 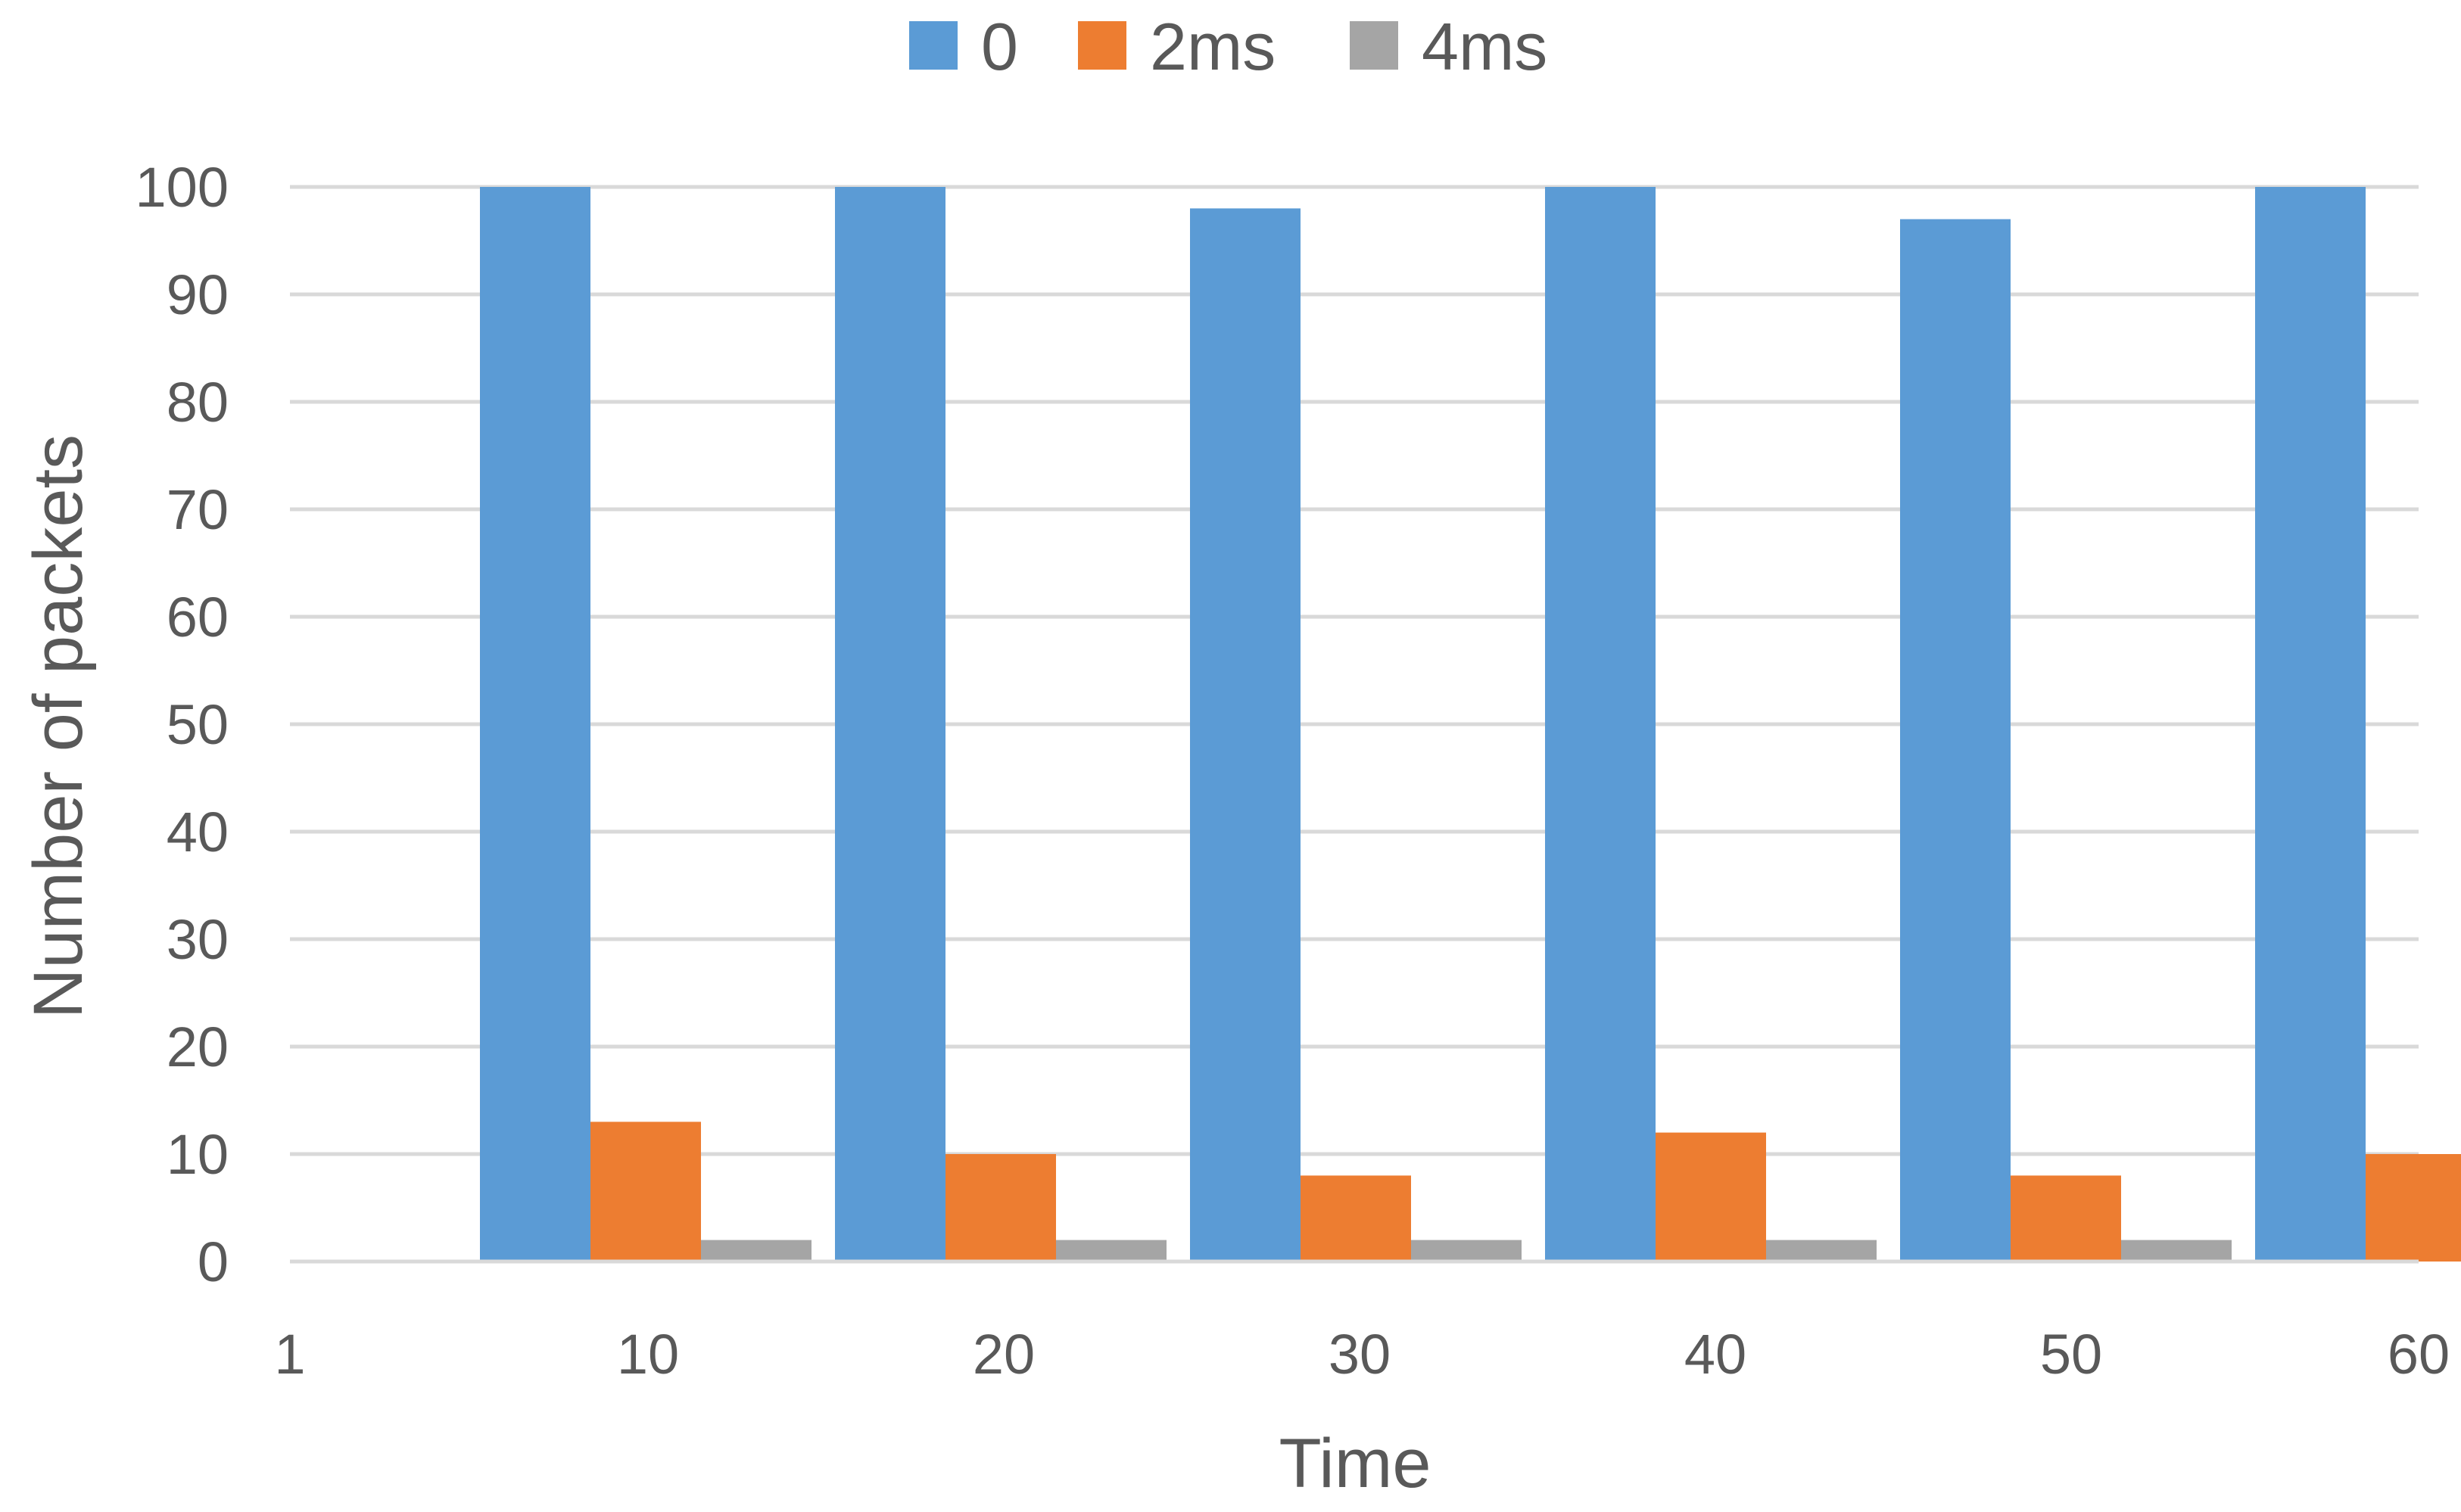 I want to click on legend-swatch-2ms, so click(x=1102, y=45).